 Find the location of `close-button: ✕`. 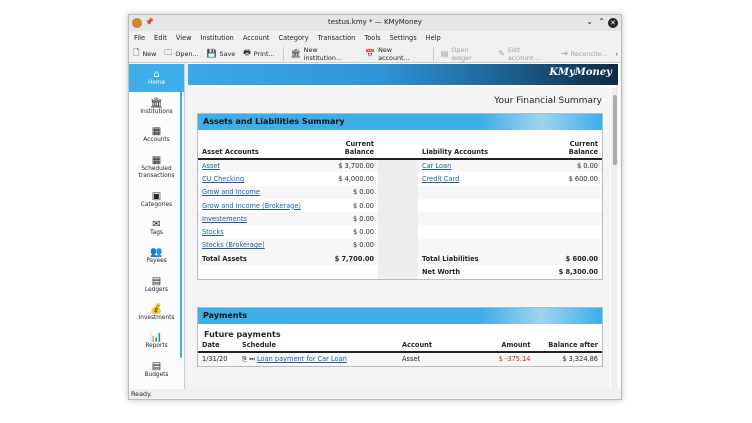

close-button: ✕ is located at coordinates (613, 23).